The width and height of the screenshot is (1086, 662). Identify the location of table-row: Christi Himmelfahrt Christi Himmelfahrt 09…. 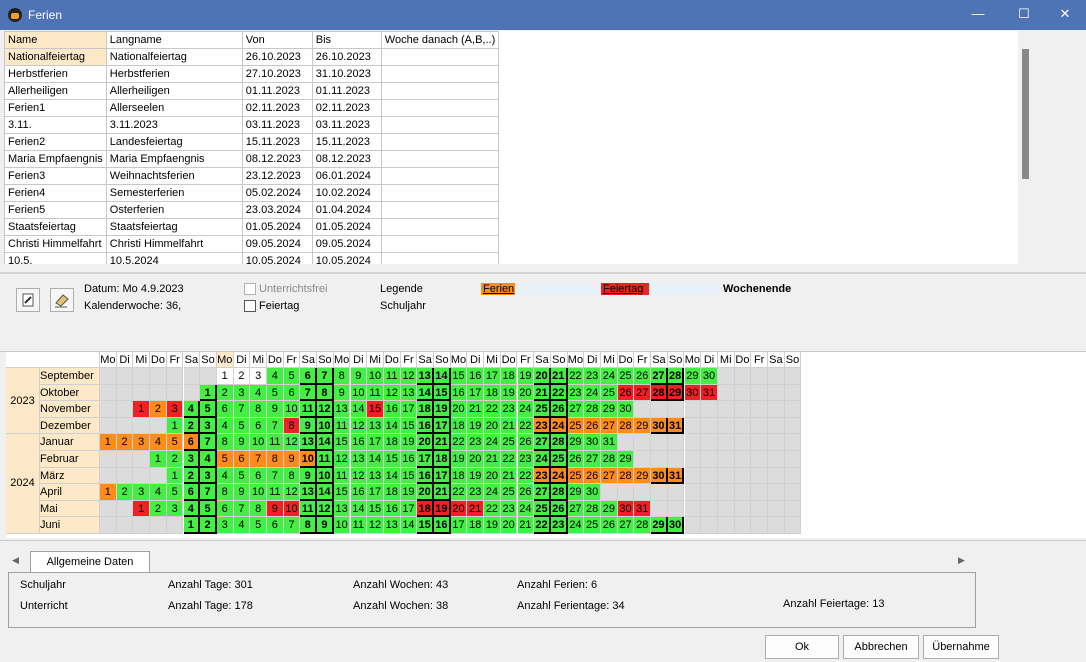
(252, 244).